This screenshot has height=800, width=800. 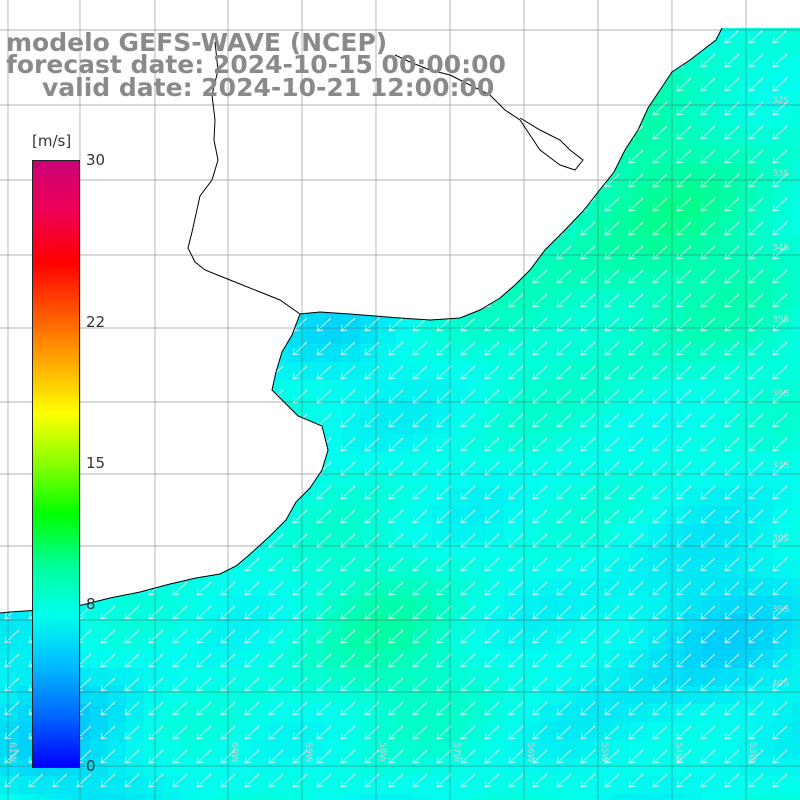 I want to click on colorbar, so click(x=56, y=464).